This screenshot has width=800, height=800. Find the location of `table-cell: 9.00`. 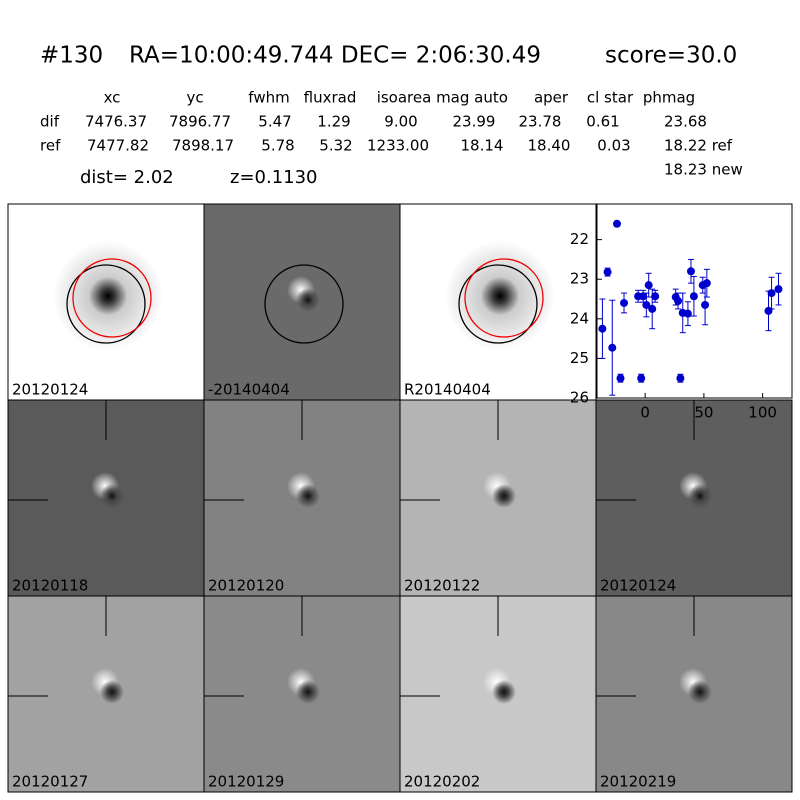

table-cell: 9.00 is located at coordinates (400, 122).